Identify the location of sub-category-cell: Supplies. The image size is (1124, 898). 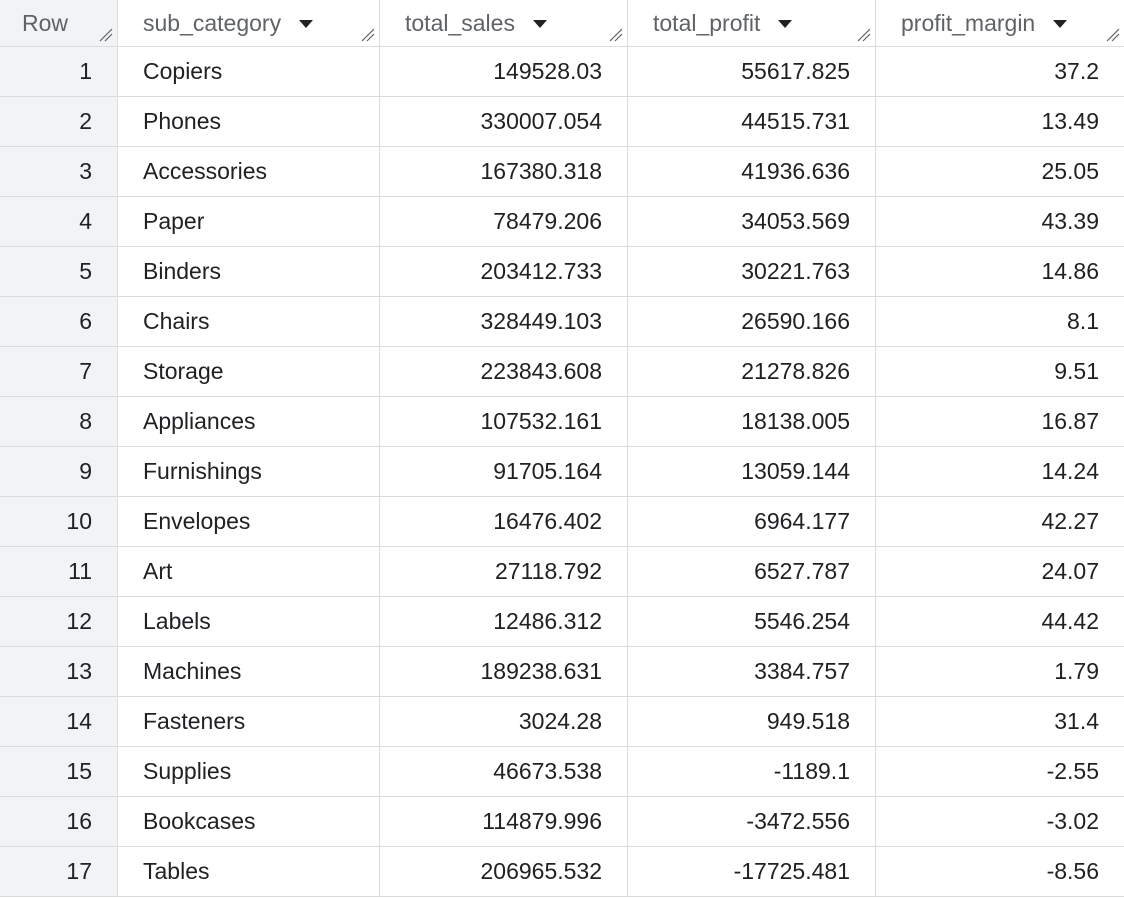
(249, 771).